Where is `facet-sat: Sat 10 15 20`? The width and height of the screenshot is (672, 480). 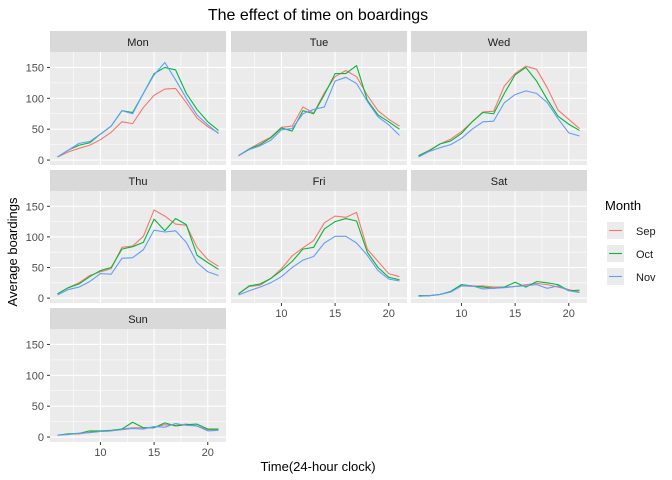
facet-sat: Sat 10 15 20 is located at coordinates (499, 245).